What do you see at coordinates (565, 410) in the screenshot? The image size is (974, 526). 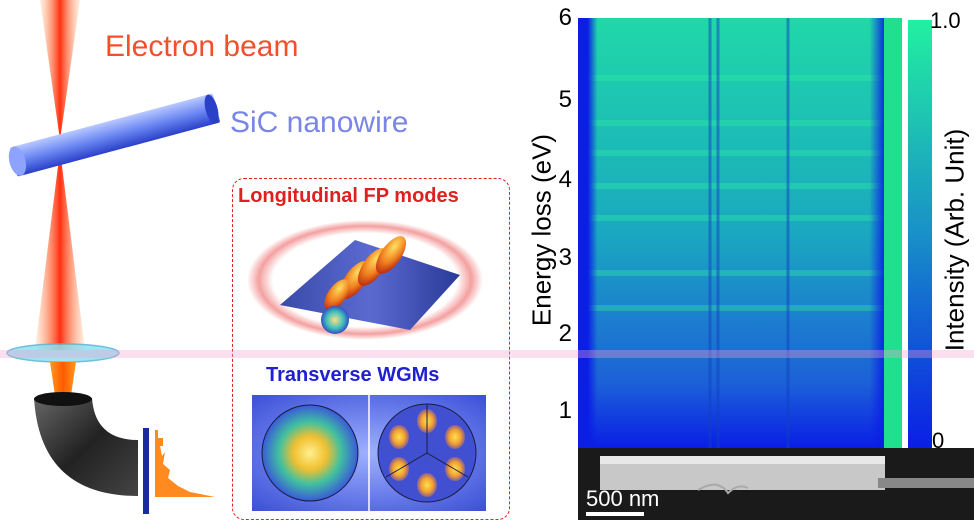 I see `y-tick: 1` at bounding box center [565, 410].